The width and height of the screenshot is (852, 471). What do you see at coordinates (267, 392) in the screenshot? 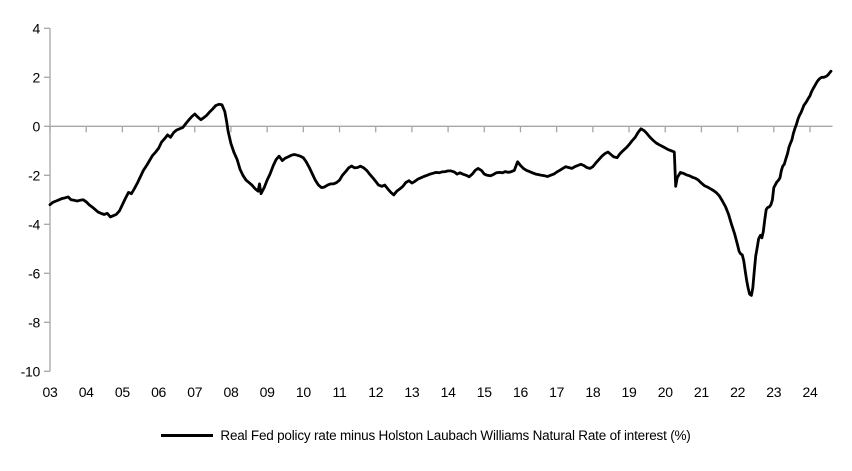
I see `x-tick-label: 09` at bounding box center [267, 392].